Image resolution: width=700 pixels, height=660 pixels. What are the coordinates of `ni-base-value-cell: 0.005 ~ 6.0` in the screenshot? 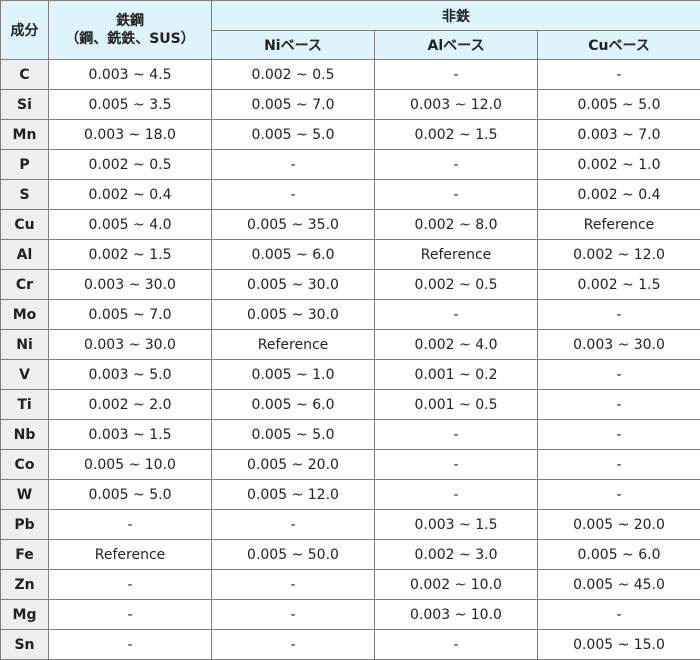 It's located at (293, 404).